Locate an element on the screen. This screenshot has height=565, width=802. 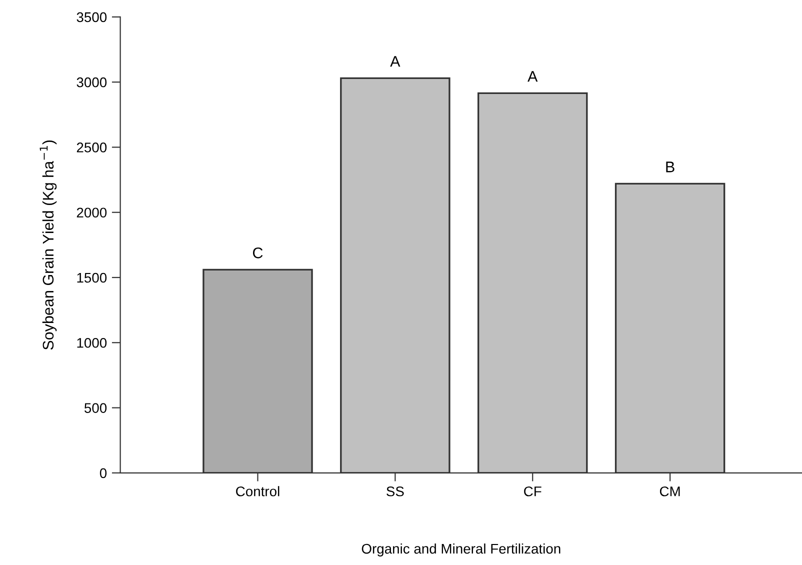
y-tick-label: 1000 is located at coordinates (92, 343).